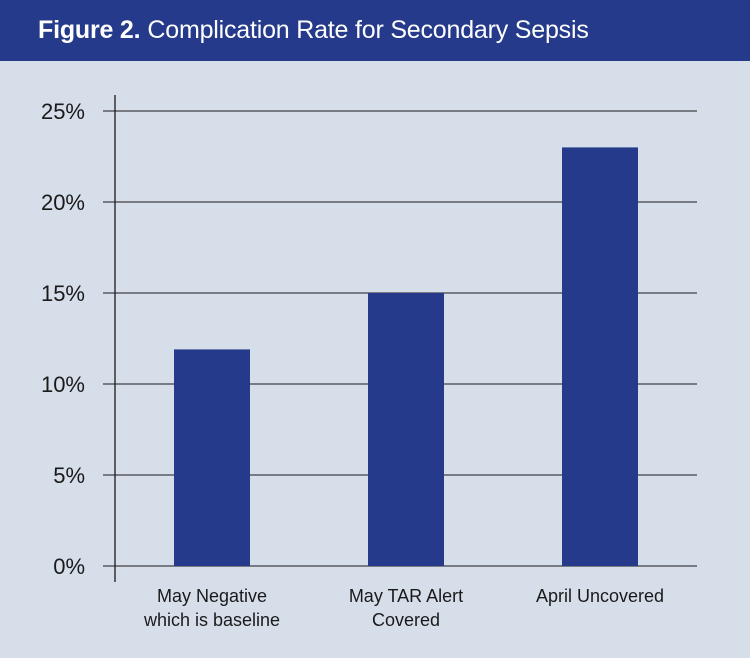  Describe the element at coordinates (63, 202) in the screenshot. I see `y-tick-label: 20%` at that location.